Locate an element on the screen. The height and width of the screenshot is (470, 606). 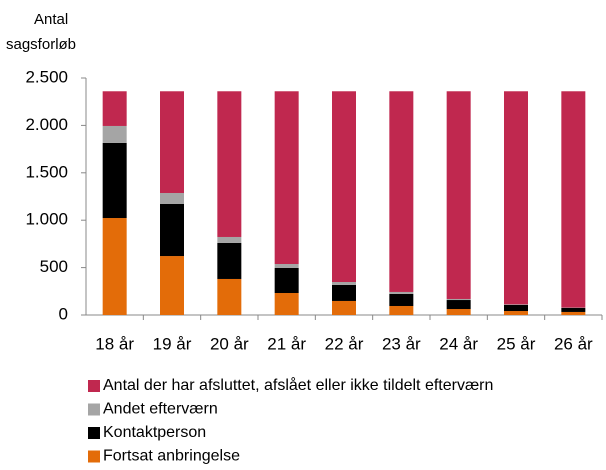
y-tick-label: 2.000 is located at coordinates (46, 124).